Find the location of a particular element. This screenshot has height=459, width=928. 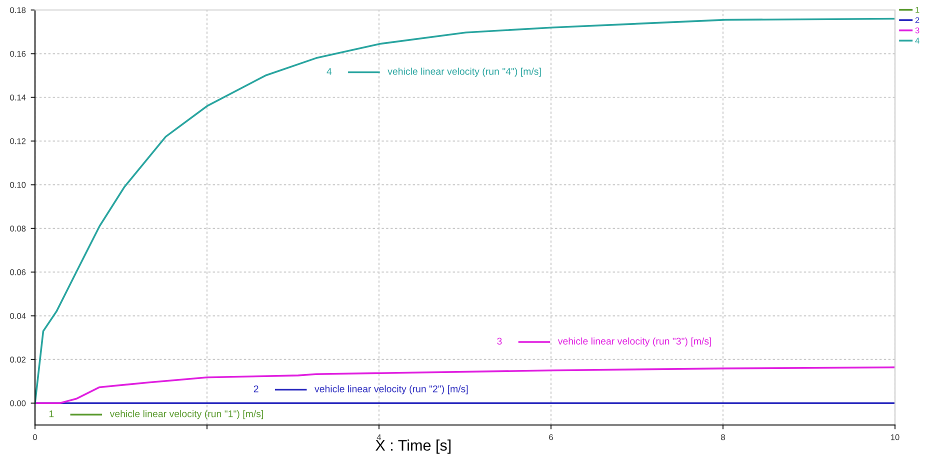

x-tick-label: 8 is located at coordinates (723, 437).